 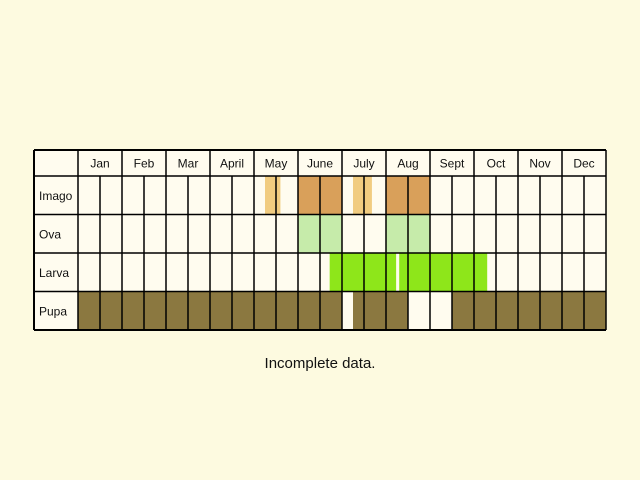 What do you see at coordinates (56, 196) in the screenshot?
I see `row-label-imago: Imago` at bounding box center [56, 196].